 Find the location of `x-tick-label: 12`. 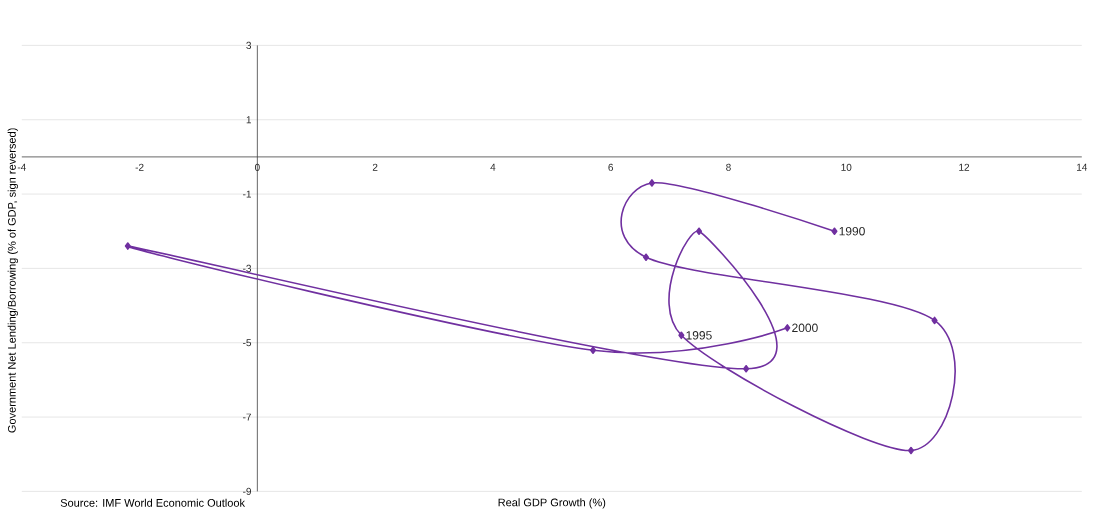

x-tick-label: 12 is located at coordinates (964, 167).